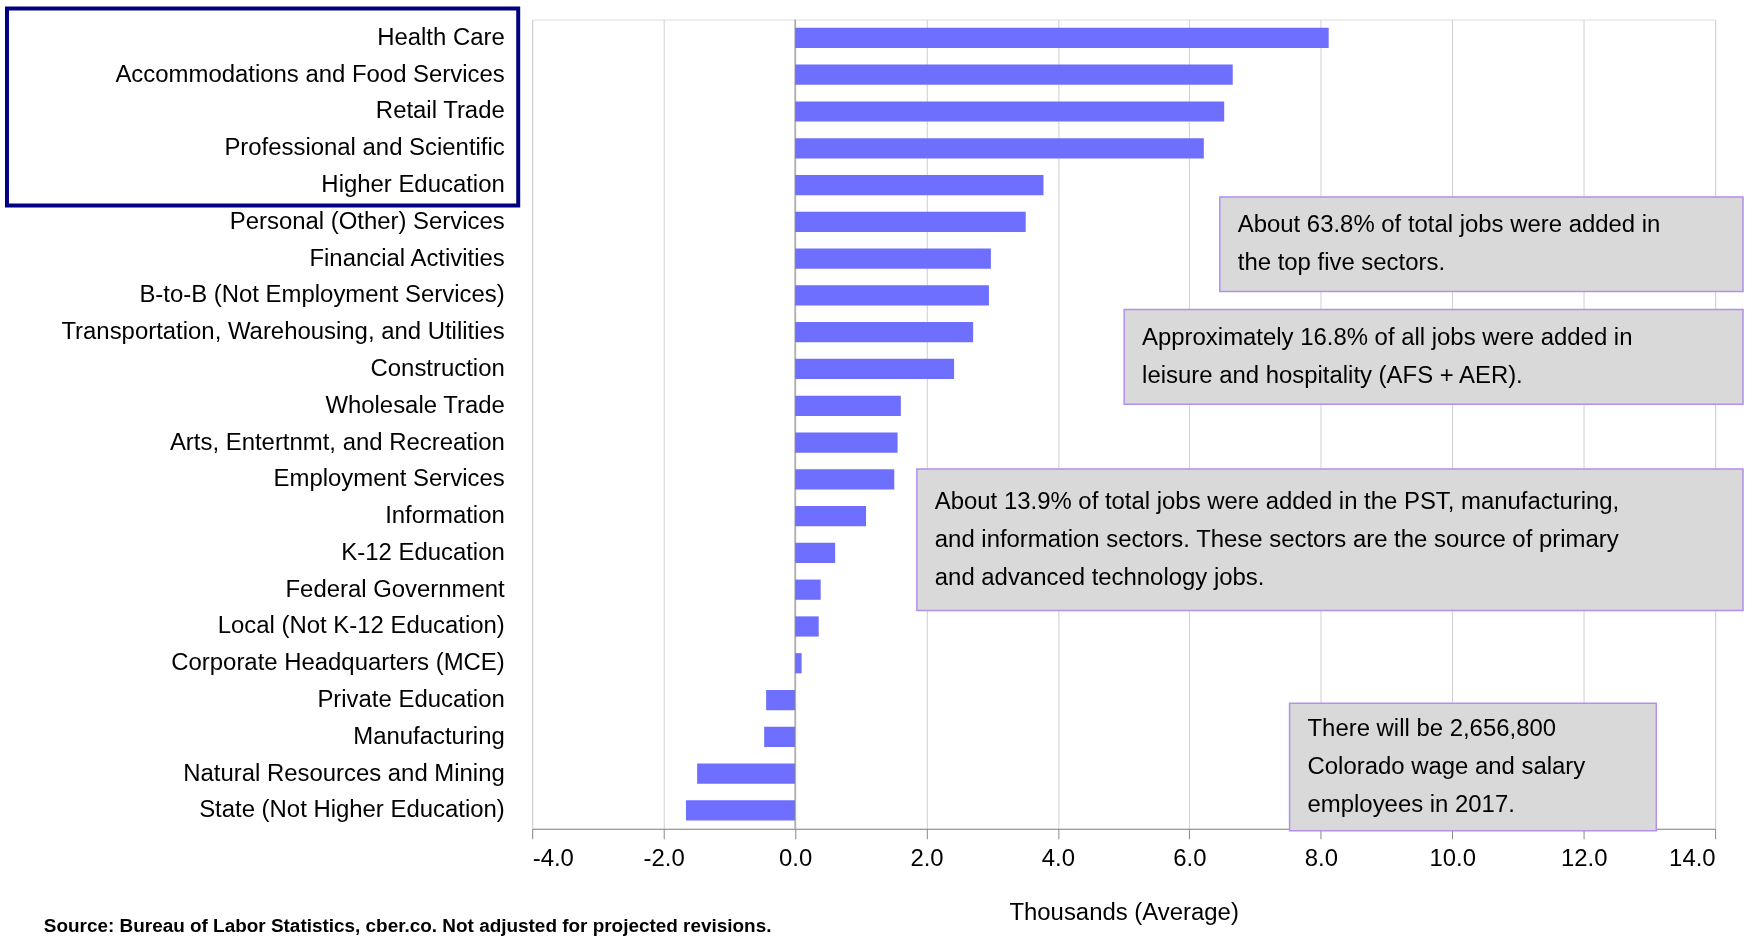  I want to click on y-tick-label: Information, so click(445, 515).